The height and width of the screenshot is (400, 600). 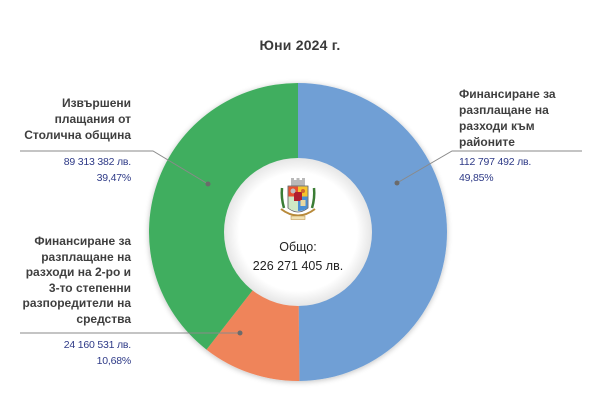 I want to click on center-total-value: 226 271 405 лв., so click(x=298, y=266).